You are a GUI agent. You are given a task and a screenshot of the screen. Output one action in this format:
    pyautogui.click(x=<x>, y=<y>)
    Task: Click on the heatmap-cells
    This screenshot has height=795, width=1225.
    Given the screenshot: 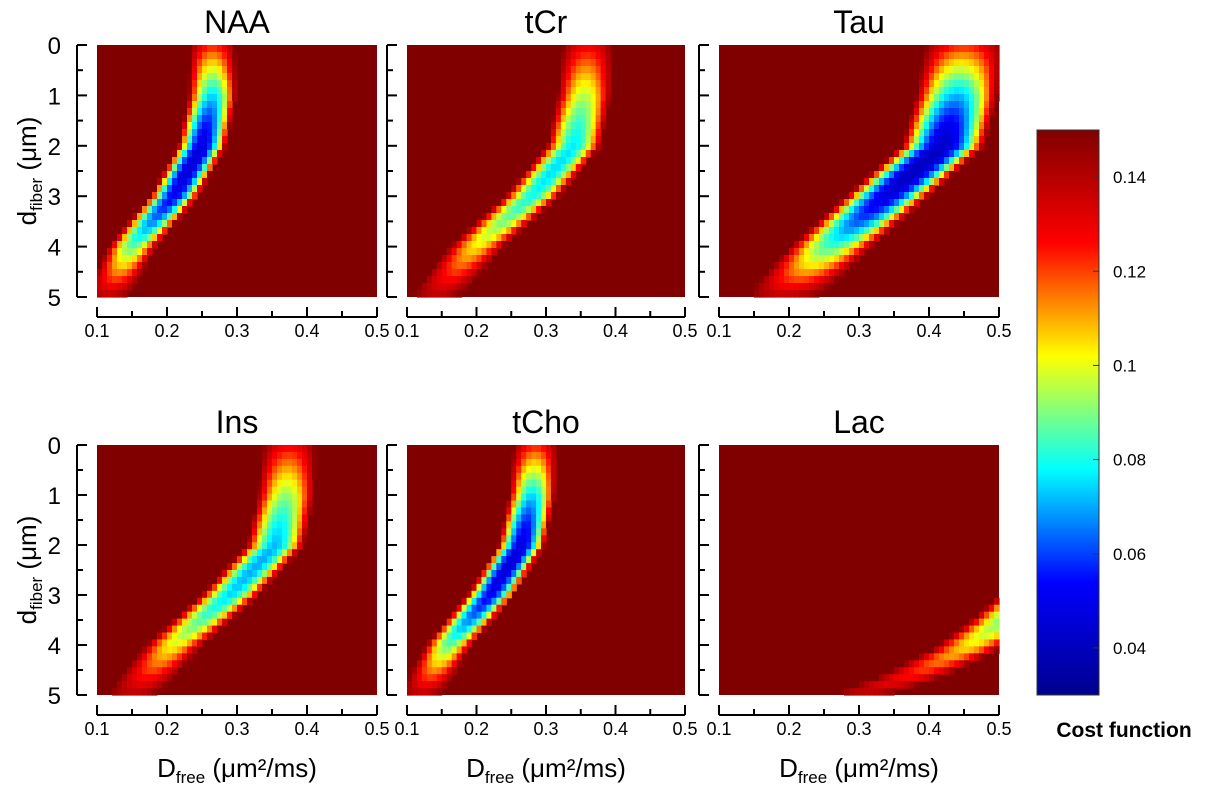 What is the action you would take?
    pyautogui.click(x=922, y=646)
    